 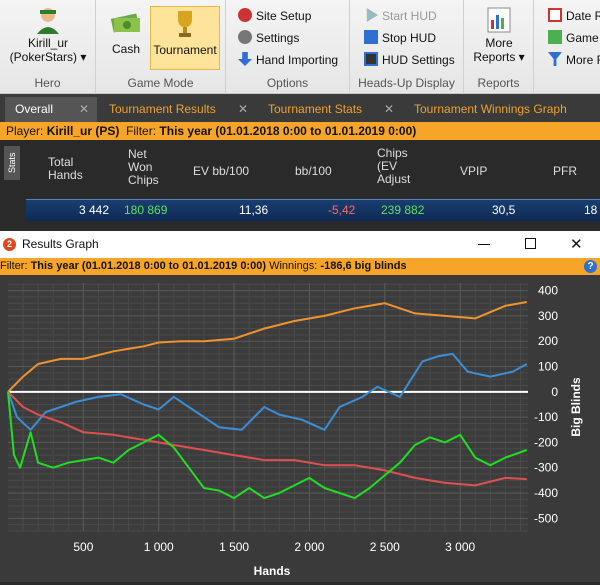 What do you see at coordinates (277, 38) in the screenshot?
I see `settings-label: Settings` at bounding box center [277, 38].